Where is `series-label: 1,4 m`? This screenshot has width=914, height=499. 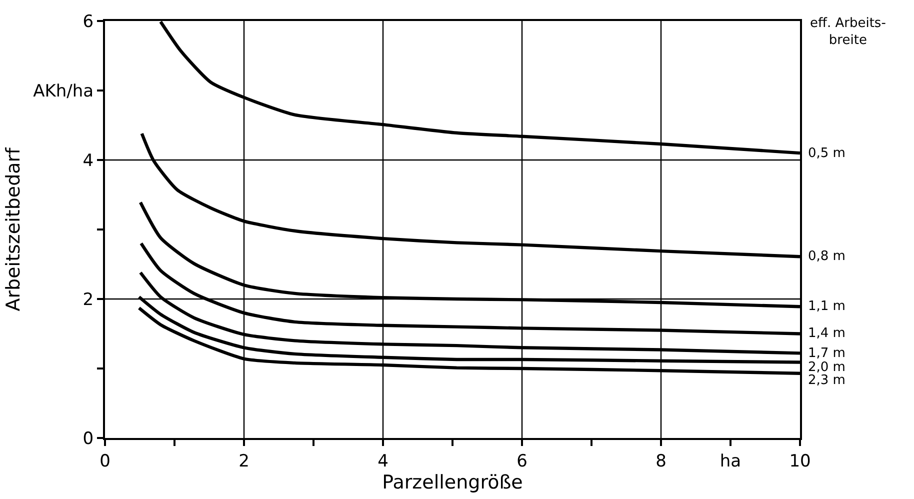 series-label: 1,4 m is located at coordinates (827, 333).